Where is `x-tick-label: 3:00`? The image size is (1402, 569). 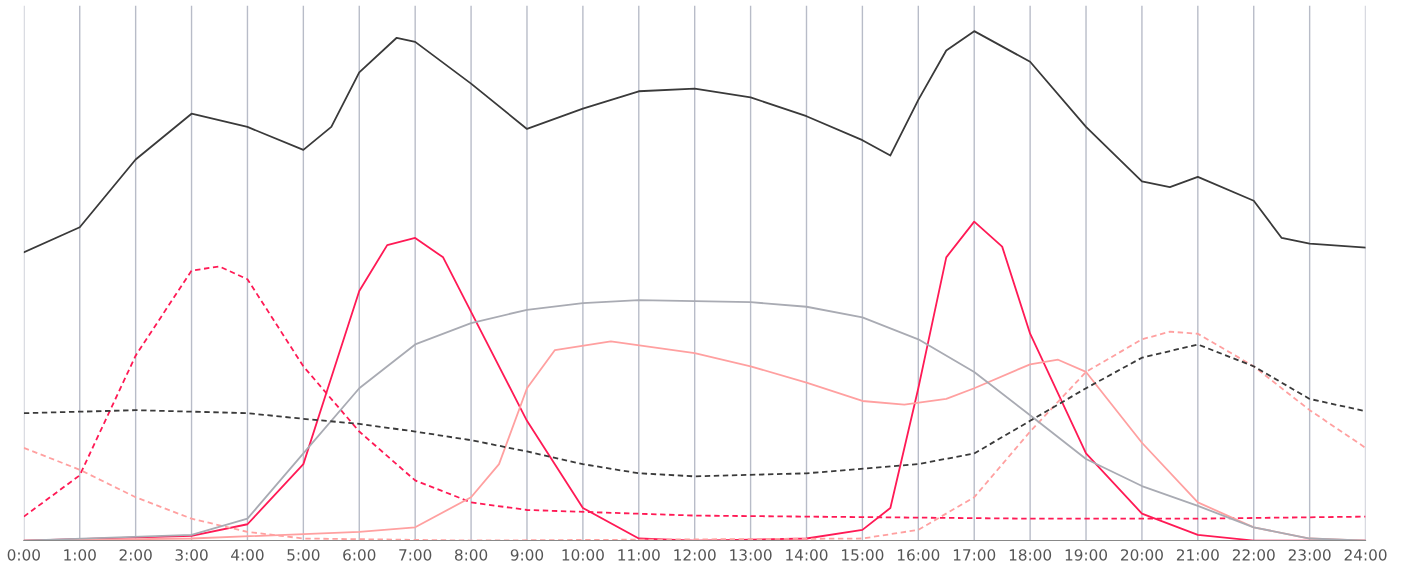
x-tick-label: 3:00 is located at coordinates (191, 555).